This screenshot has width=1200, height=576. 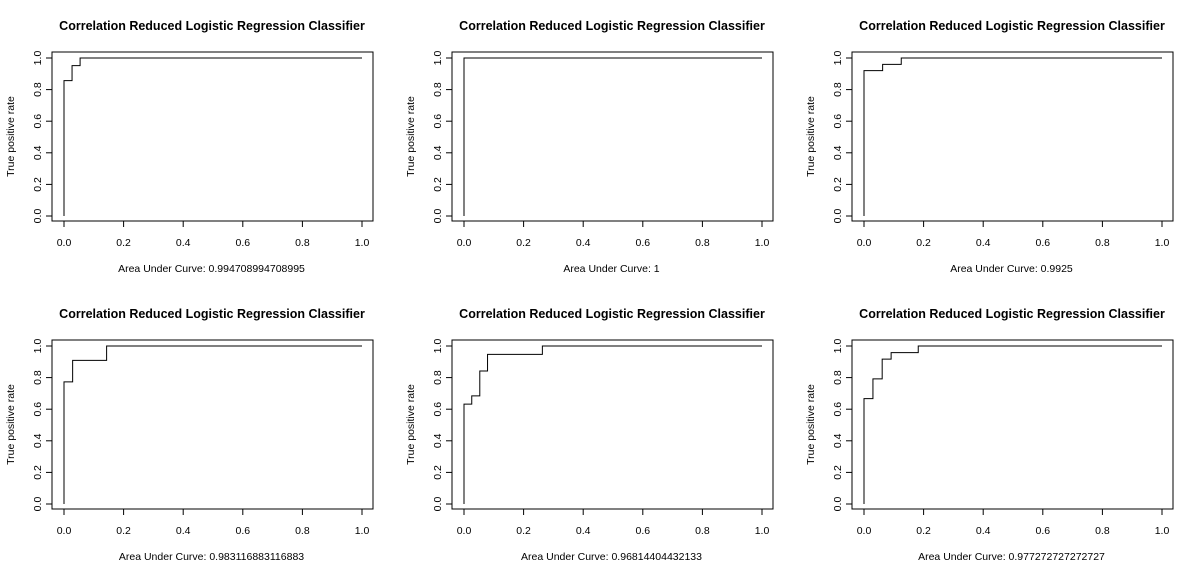 I want to click on x-axis-label: Area Under Curve: 0.96814404432133, so click(x=611, y=557).